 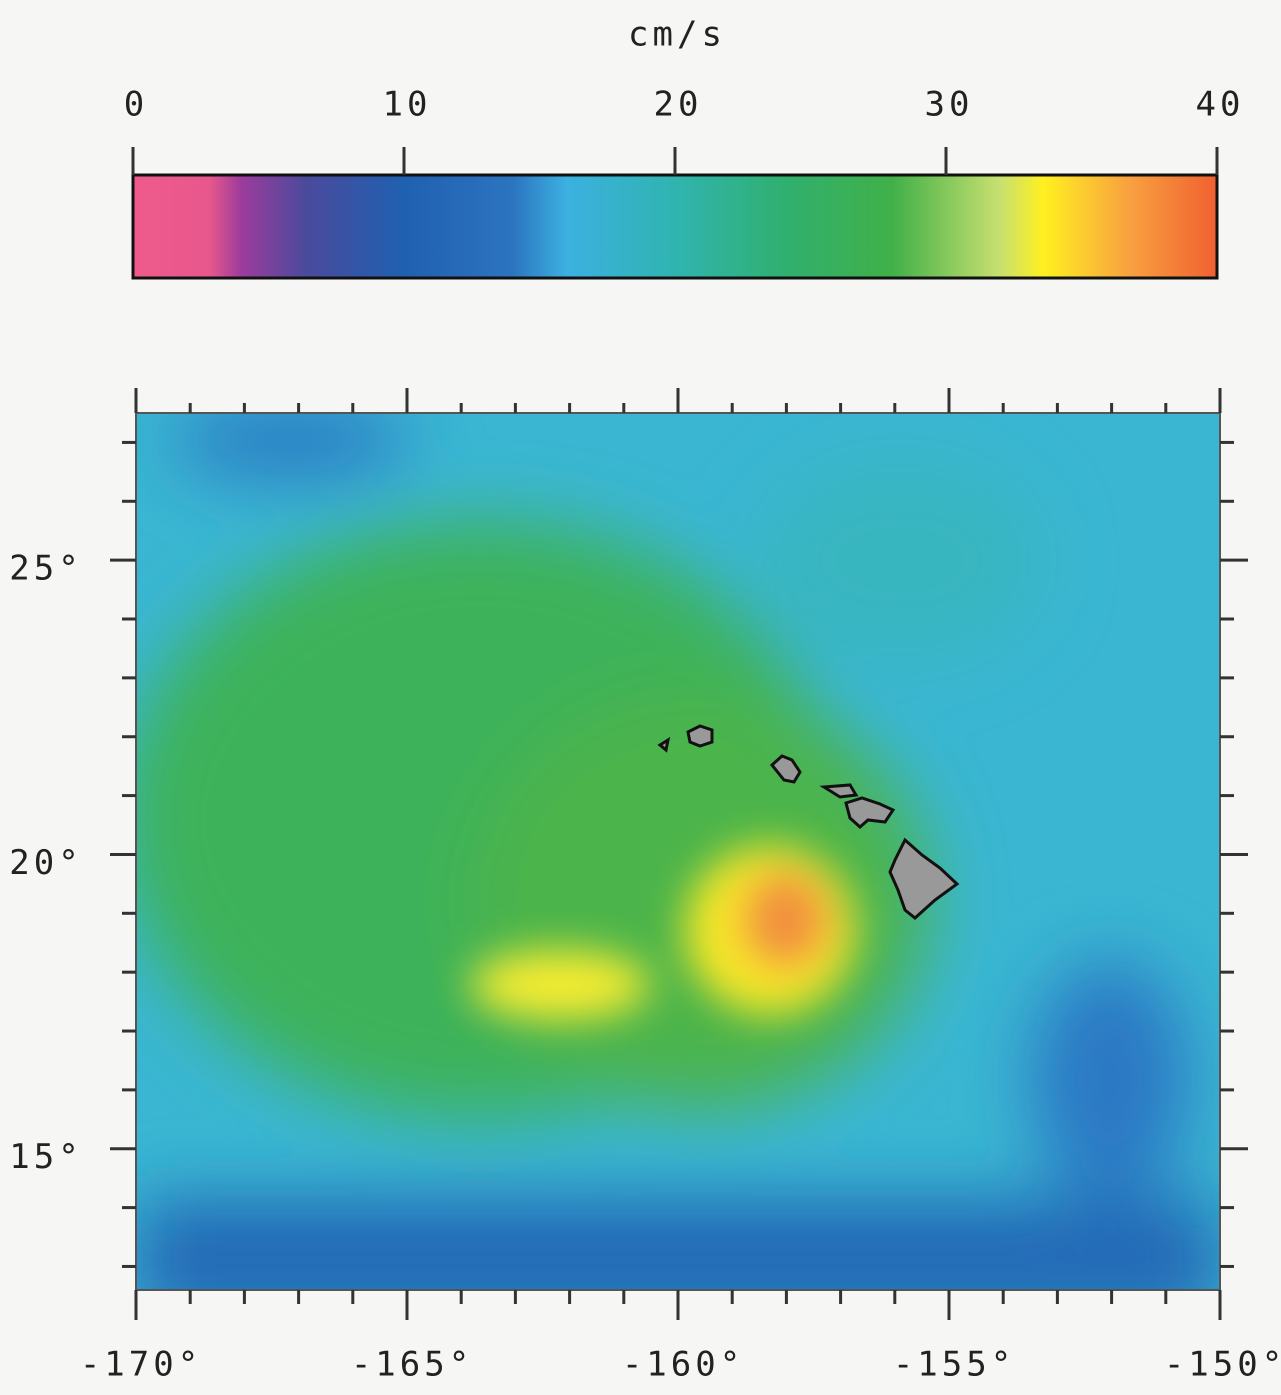 What do you see at coordinates (683, 1365) in the screenshot?
I see `x-tick-label: -160°` at bounding box center [683, 1365].